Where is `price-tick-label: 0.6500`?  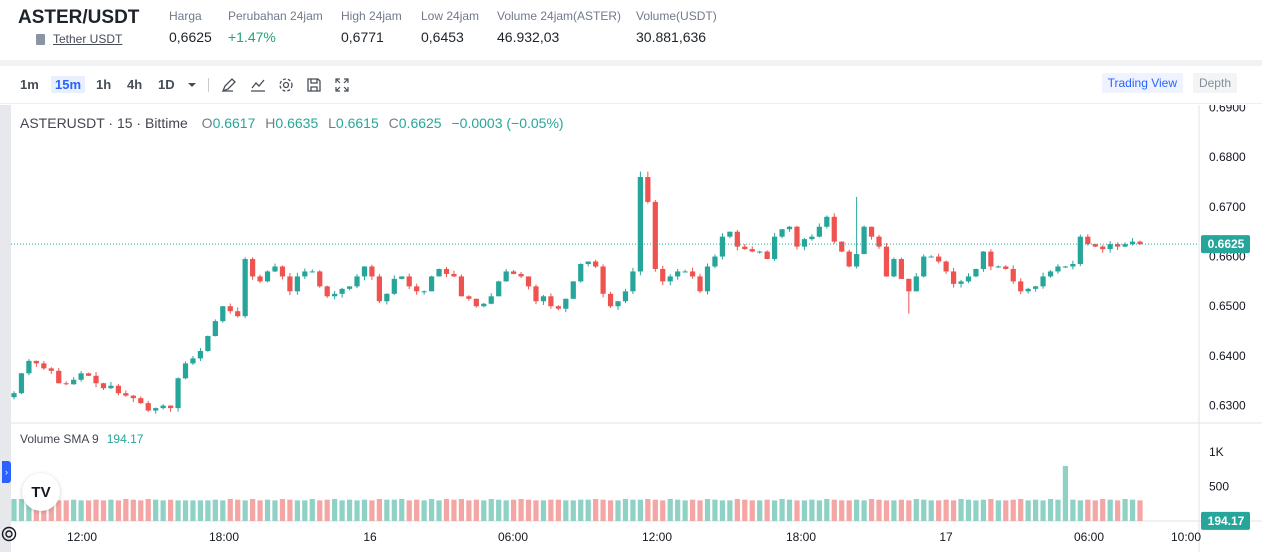 price-tick-label: 0.6500 is located at coordinates (1227, 306).